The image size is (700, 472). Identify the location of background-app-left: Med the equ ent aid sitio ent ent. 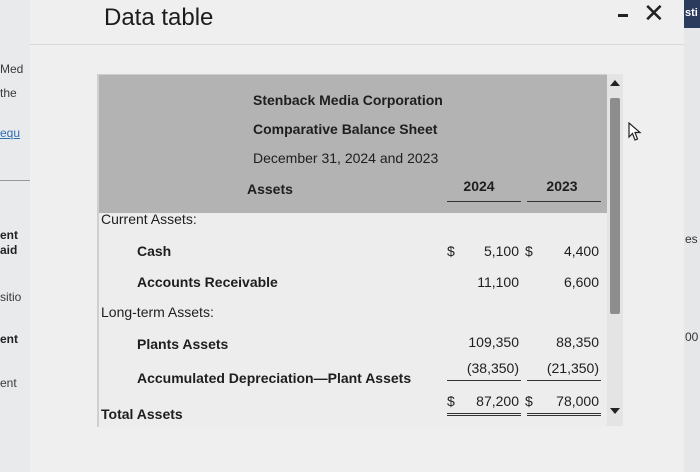
(15, 236).